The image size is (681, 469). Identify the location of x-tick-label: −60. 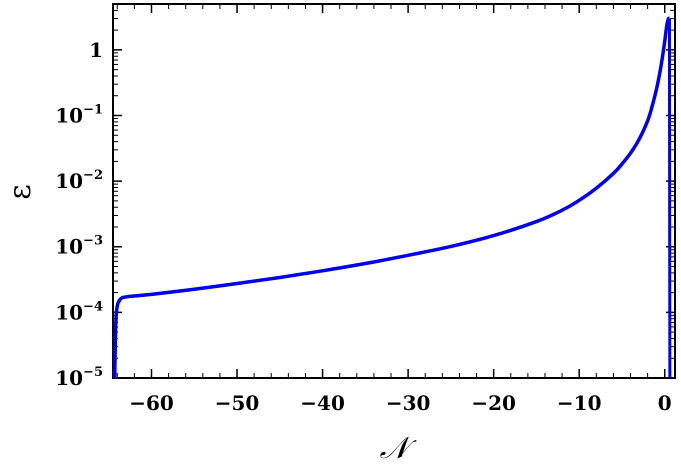
(151, 403).